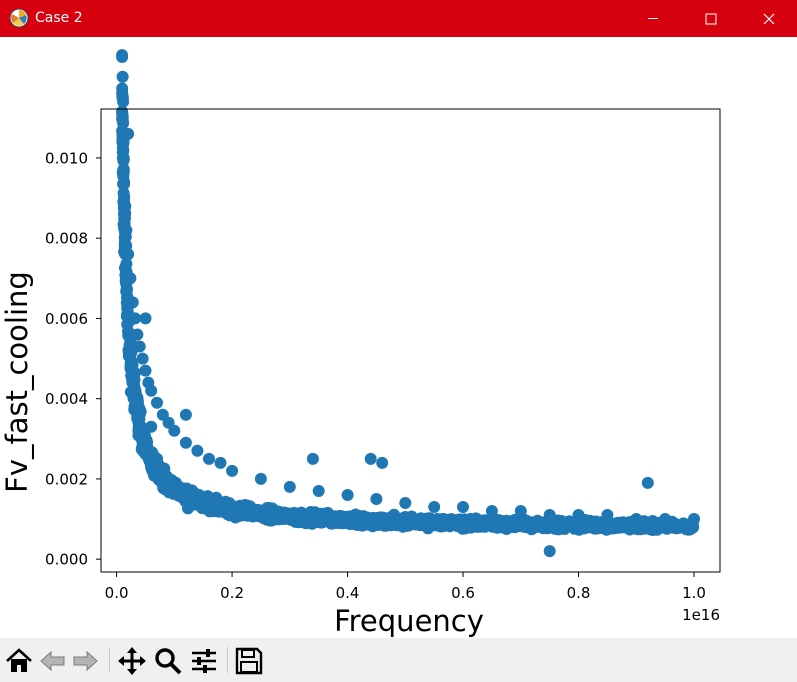  I want to click on x-axis-offset-label: 1e16, so click(701, 615).